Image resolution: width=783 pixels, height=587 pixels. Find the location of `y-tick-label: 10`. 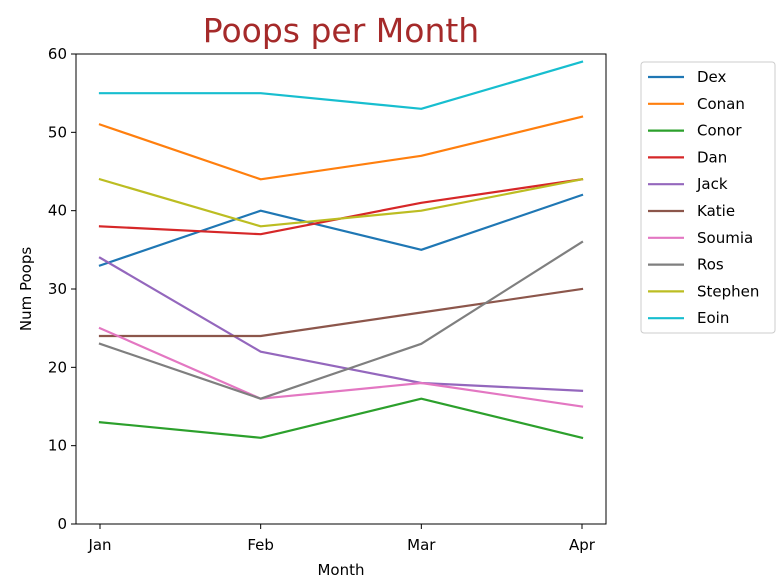

y-tick-label: 10 is located at coordinates (57, 446).